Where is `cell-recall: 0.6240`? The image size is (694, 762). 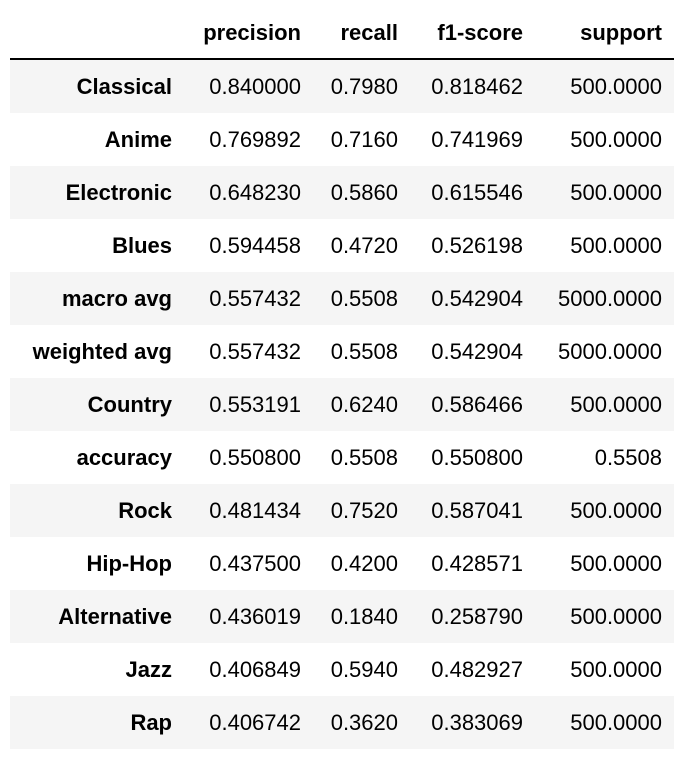
cell-recall: 0.6240 is located at coordinates (361, 404).